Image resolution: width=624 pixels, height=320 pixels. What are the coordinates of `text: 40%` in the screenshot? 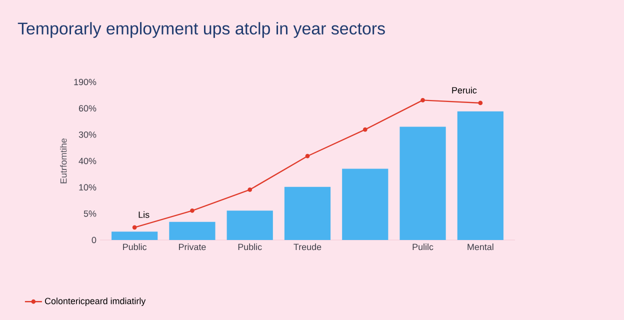 It's located at (87, 161).